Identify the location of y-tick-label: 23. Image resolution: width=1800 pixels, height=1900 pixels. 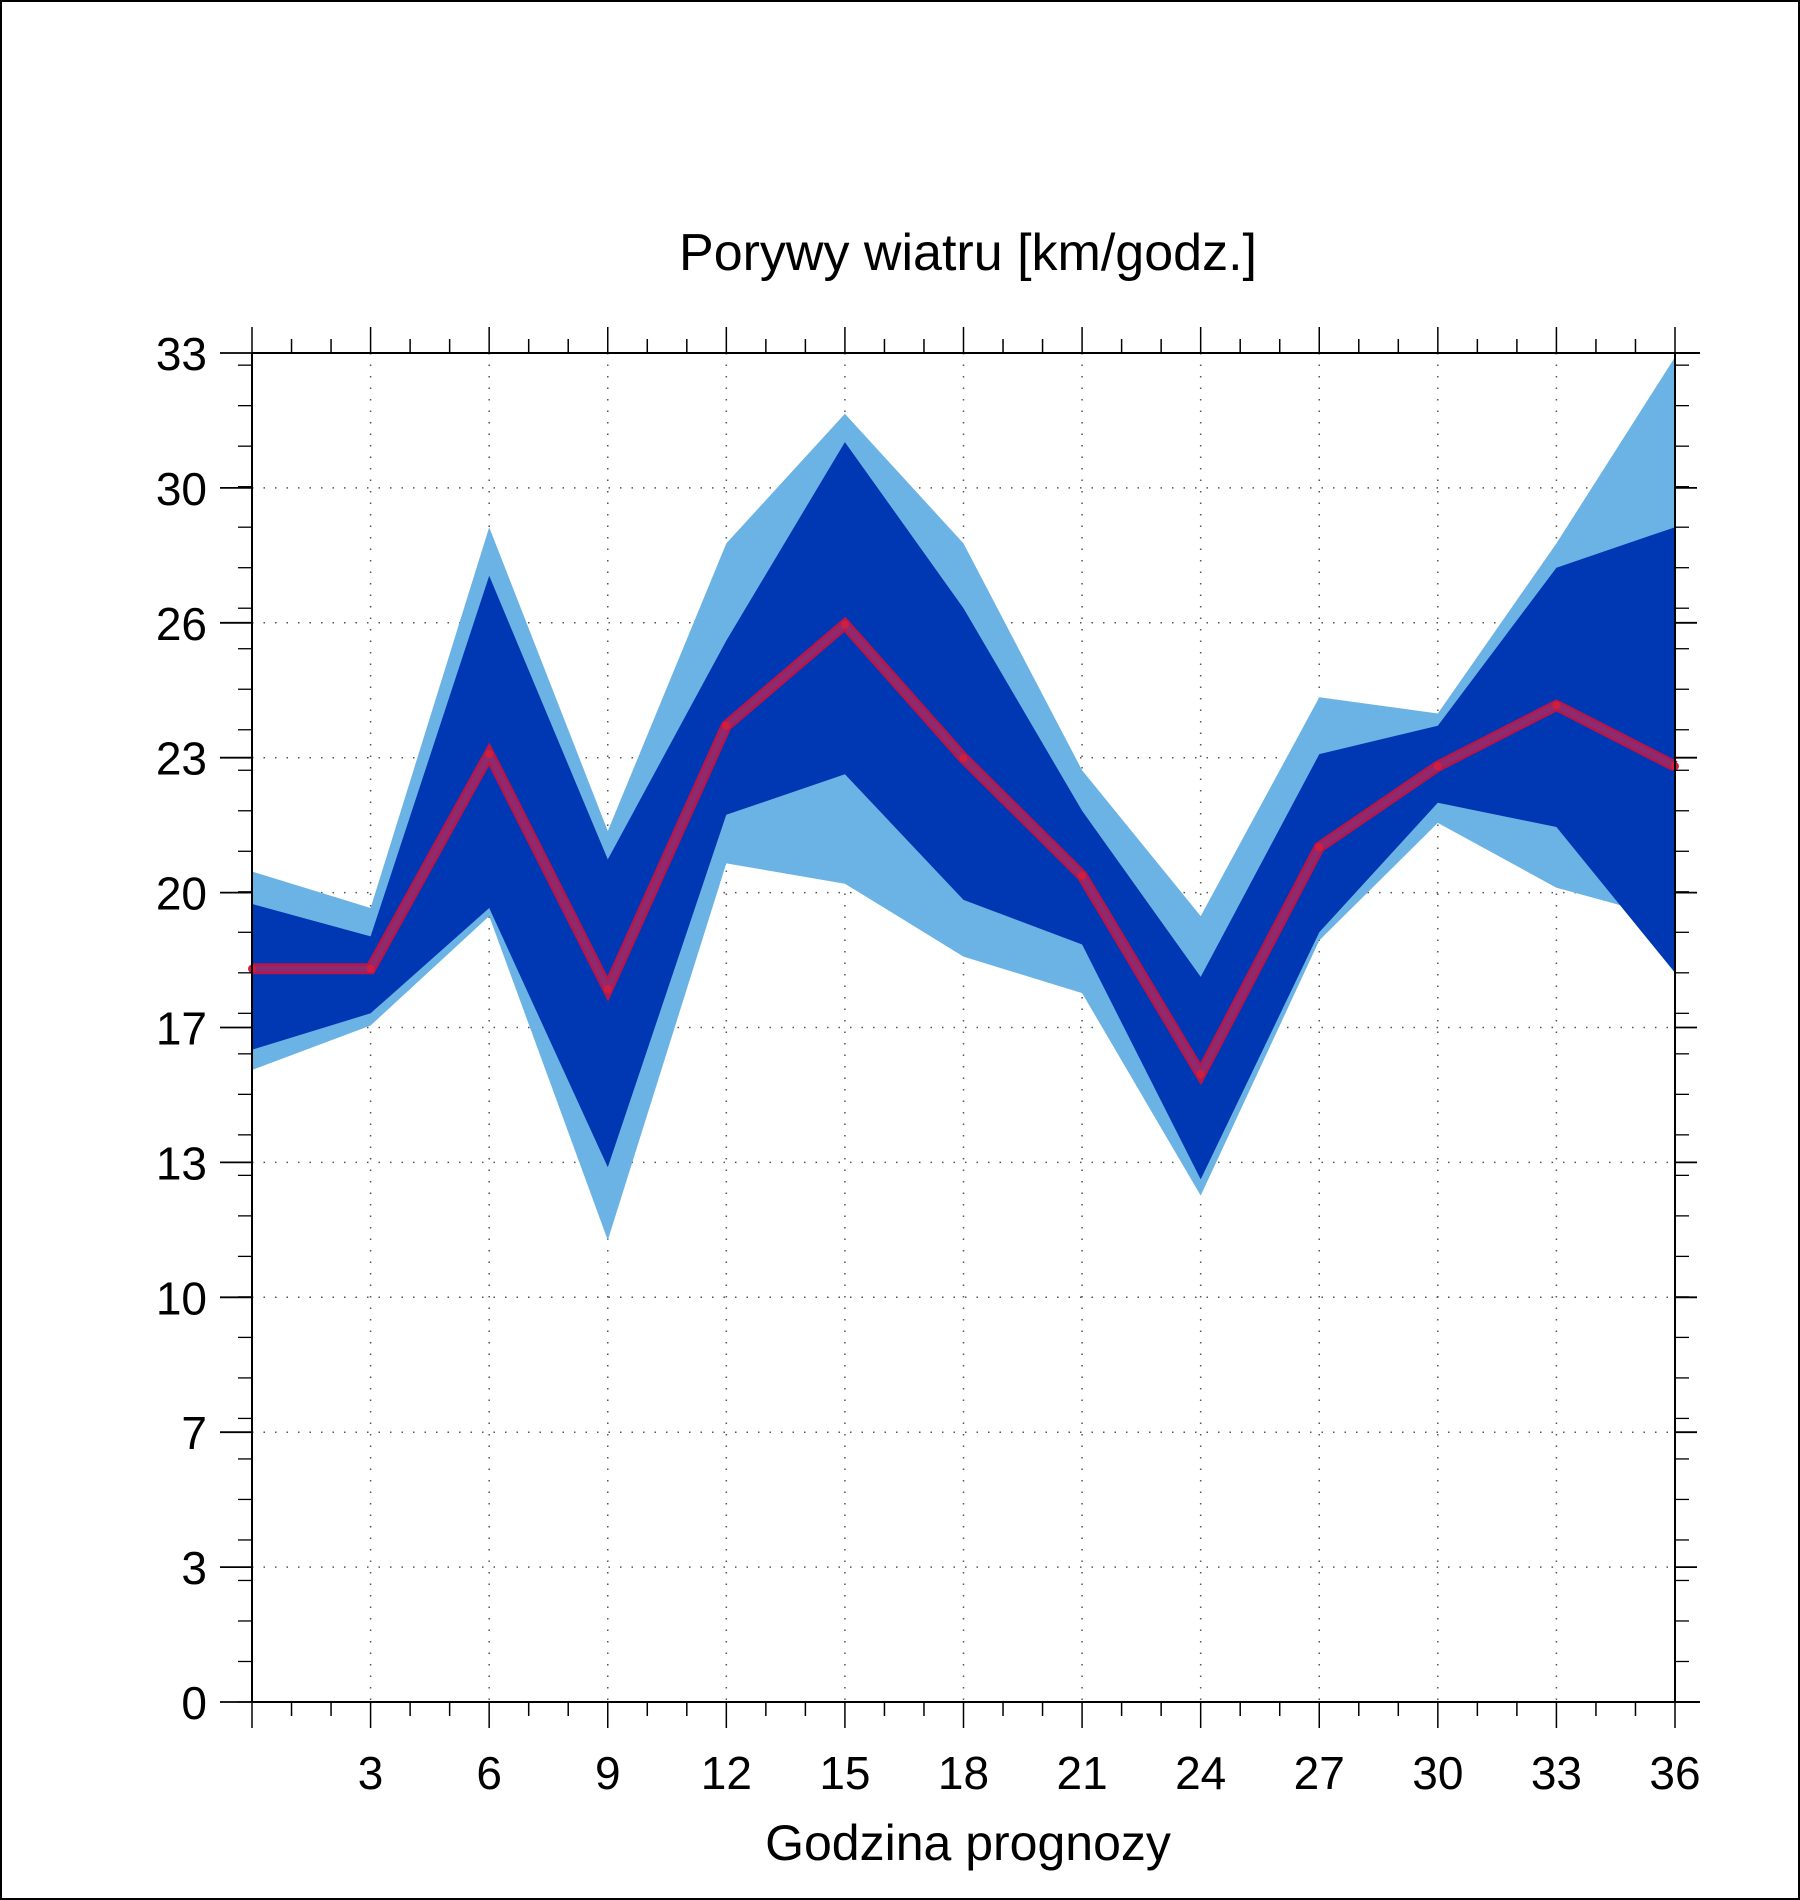
(181, 759).